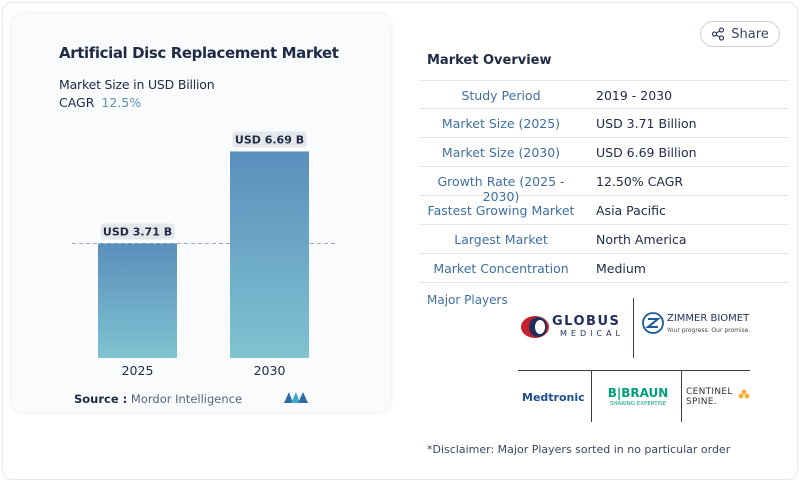 This screenshot has height=482, width=800. Describe the element at coordinates (137, 84) in the screenshot. I see `chart-subtitle: Market Size in USD Billion` at that location.